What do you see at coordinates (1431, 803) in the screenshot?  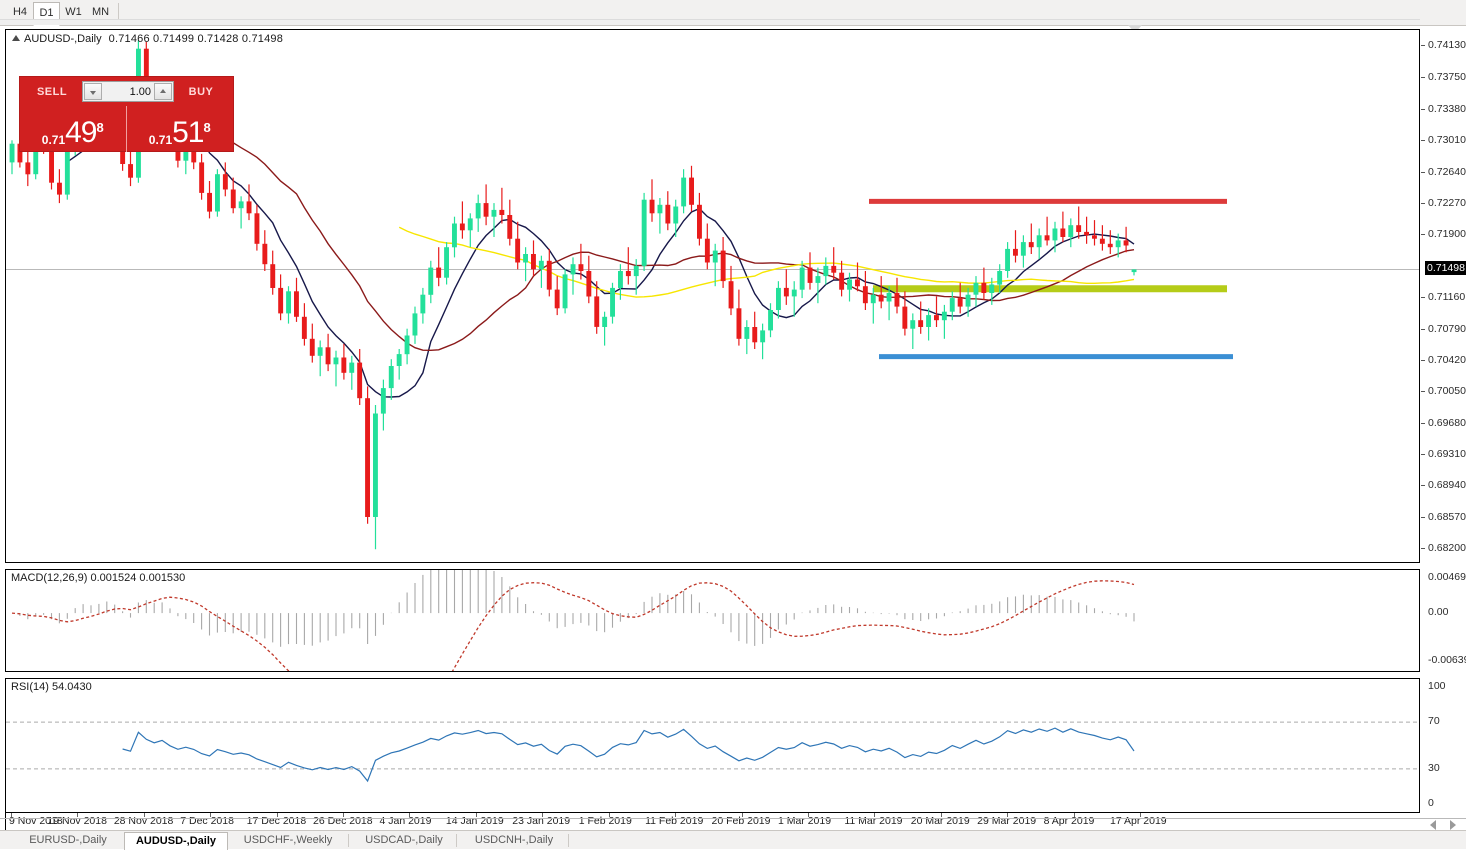 I see `rsi-y-tick: 0` at bounding box center [1431, 803].